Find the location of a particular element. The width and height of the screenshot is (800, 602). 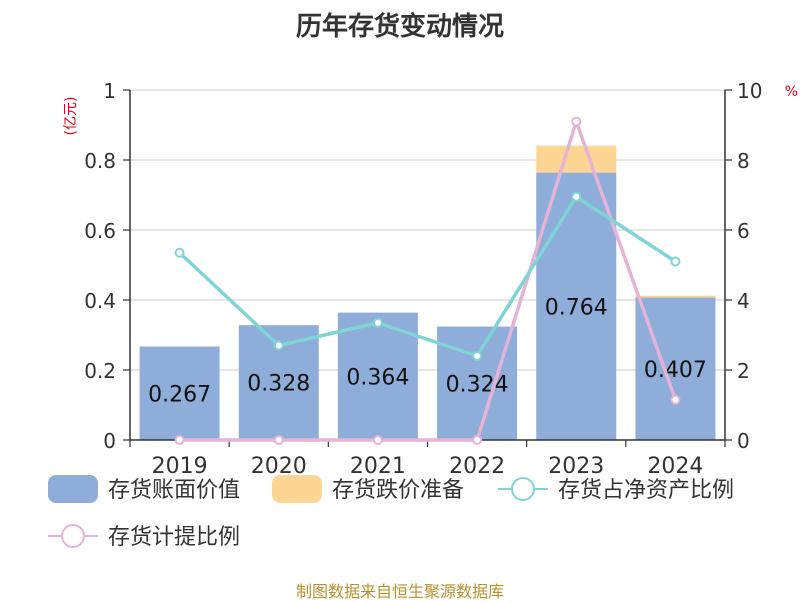

left-tick-label: 0.8 is located at coordinates (100, 161).